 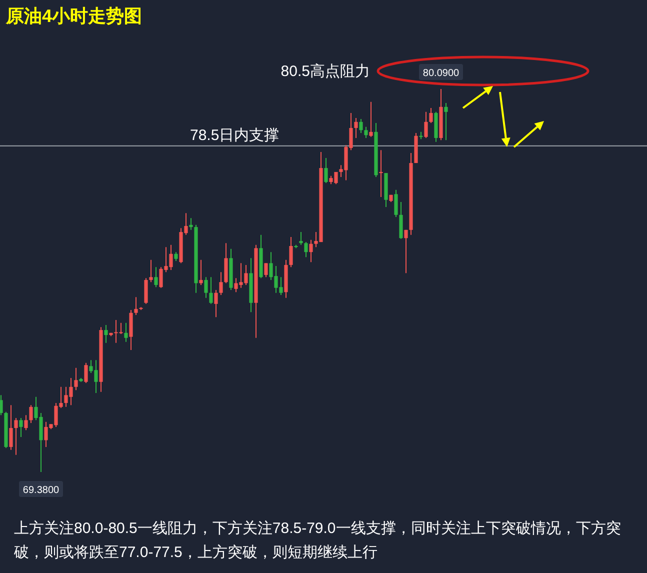 What do you see at coordinates (235, 135) in the screenshot?
I see `ref-line-label: 78.5日内支撑` at bounding box center [235, 135].